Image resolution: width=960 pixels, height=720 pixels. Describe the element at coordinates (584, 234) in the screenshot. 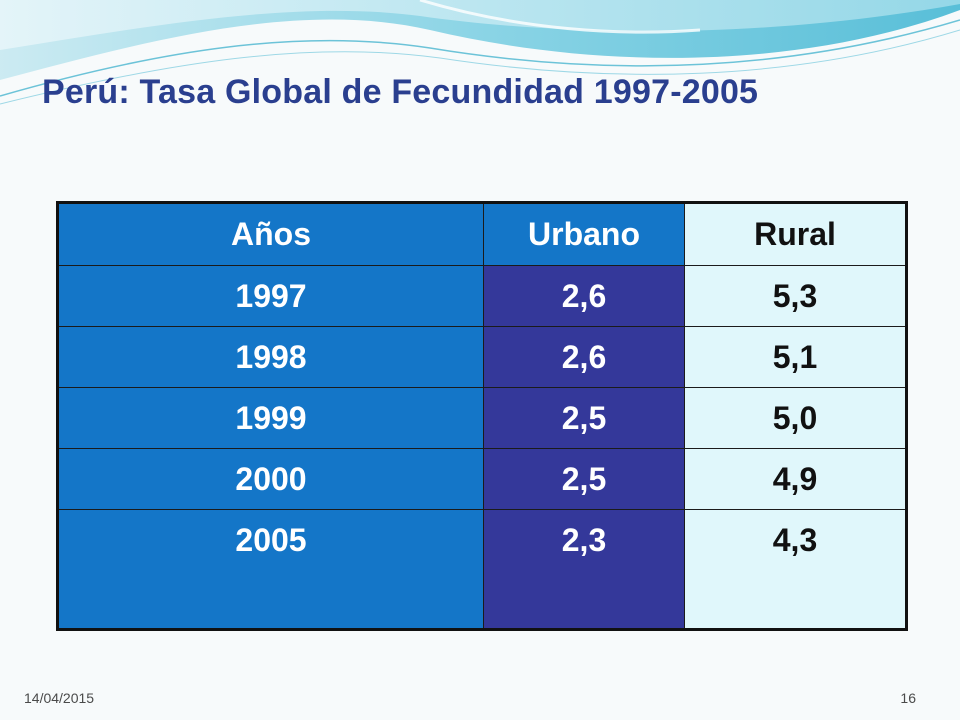

I see `header-urban: Urbano` at that location.